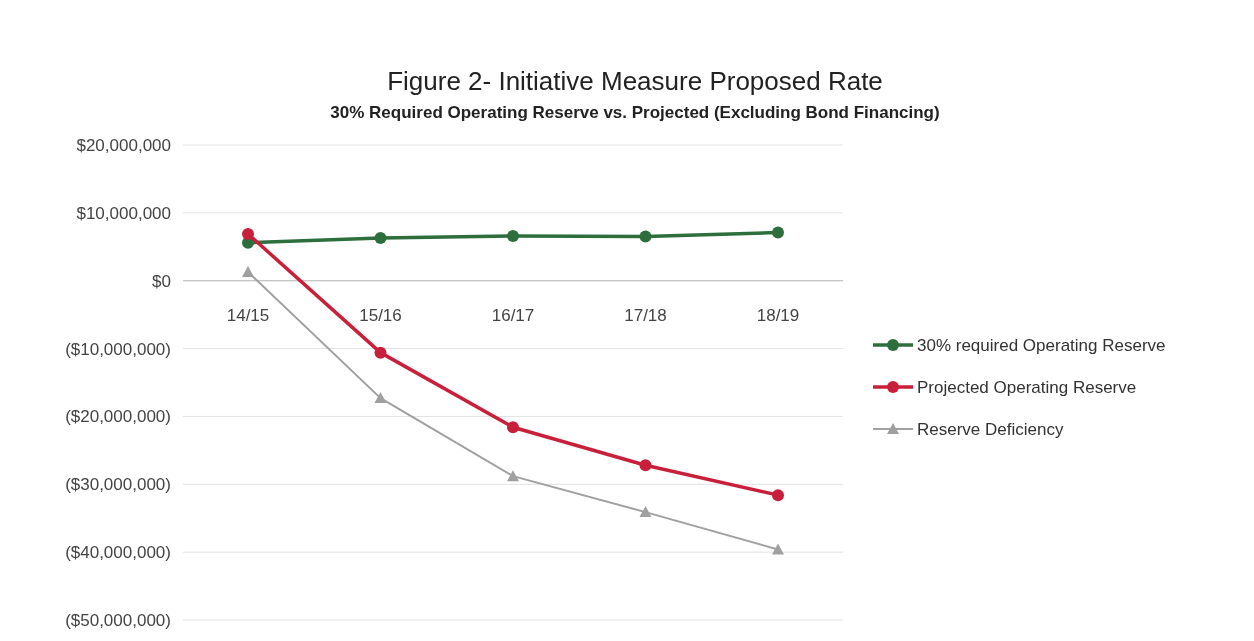 This screenshot has height=641, width=1254. What do you see at coordinates (118, 485) in the screenshot?
I see `y-tick-label: ($30,000,000)` at bounding box center [118, 485].